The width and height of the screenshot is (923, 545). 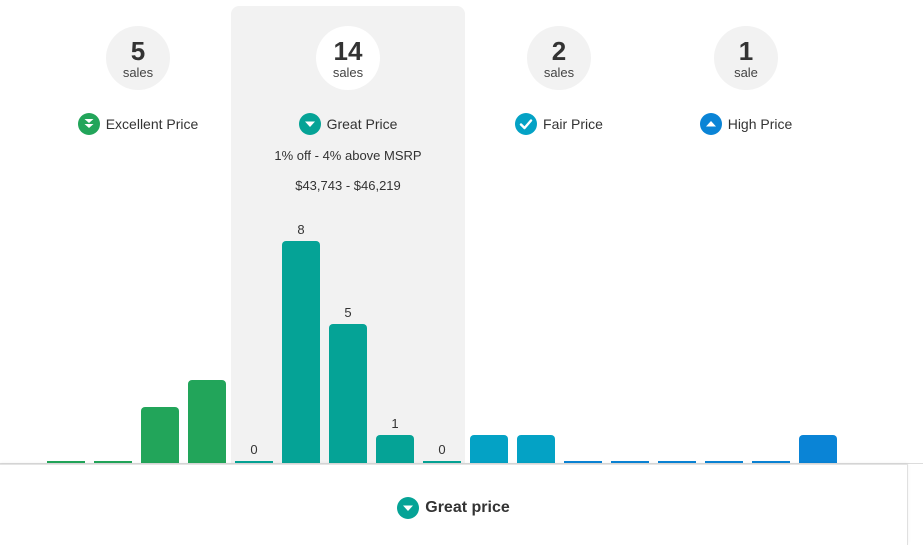 I want to click on sales-count-circle: 2 sales, so click(x=559, y=58).